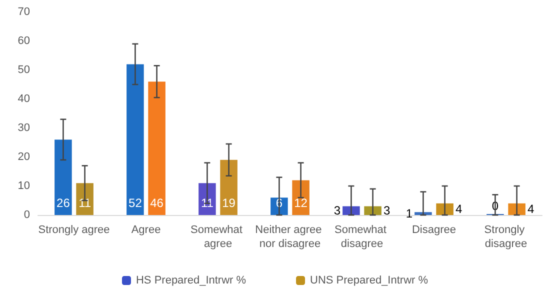 This screenshot has width=550, height=295. Describe the element at coordinates (24, 186) in the screenshot. I see `y-tick-label: 10` at that location.